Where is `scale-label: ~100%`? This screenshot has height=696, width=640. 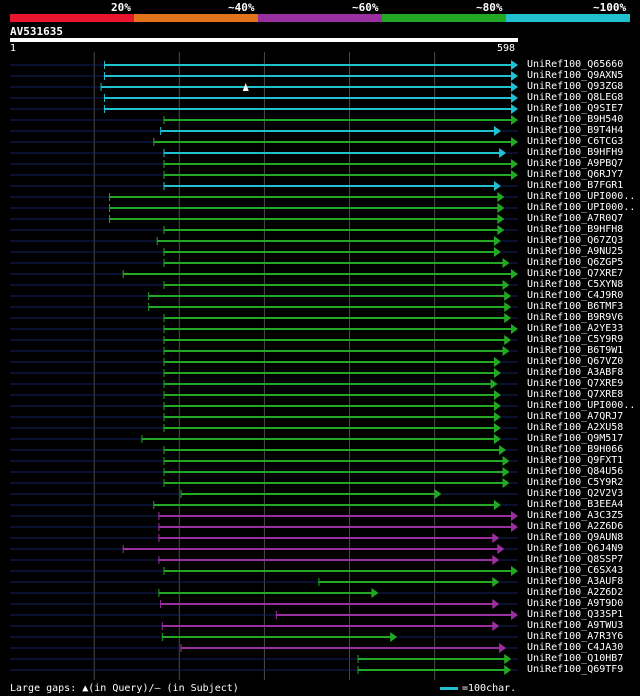 scale-label: ~100% is located at coordinates (610, 7).